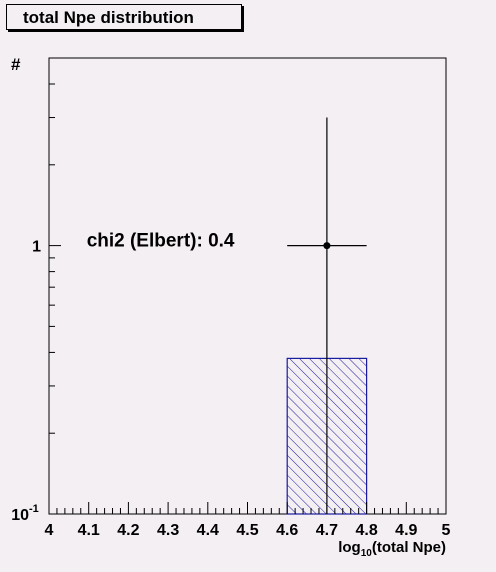 The width and height of the screenshot is (496, 572). I want to click on chart-title: total Npe distribution, so click(124, 17).